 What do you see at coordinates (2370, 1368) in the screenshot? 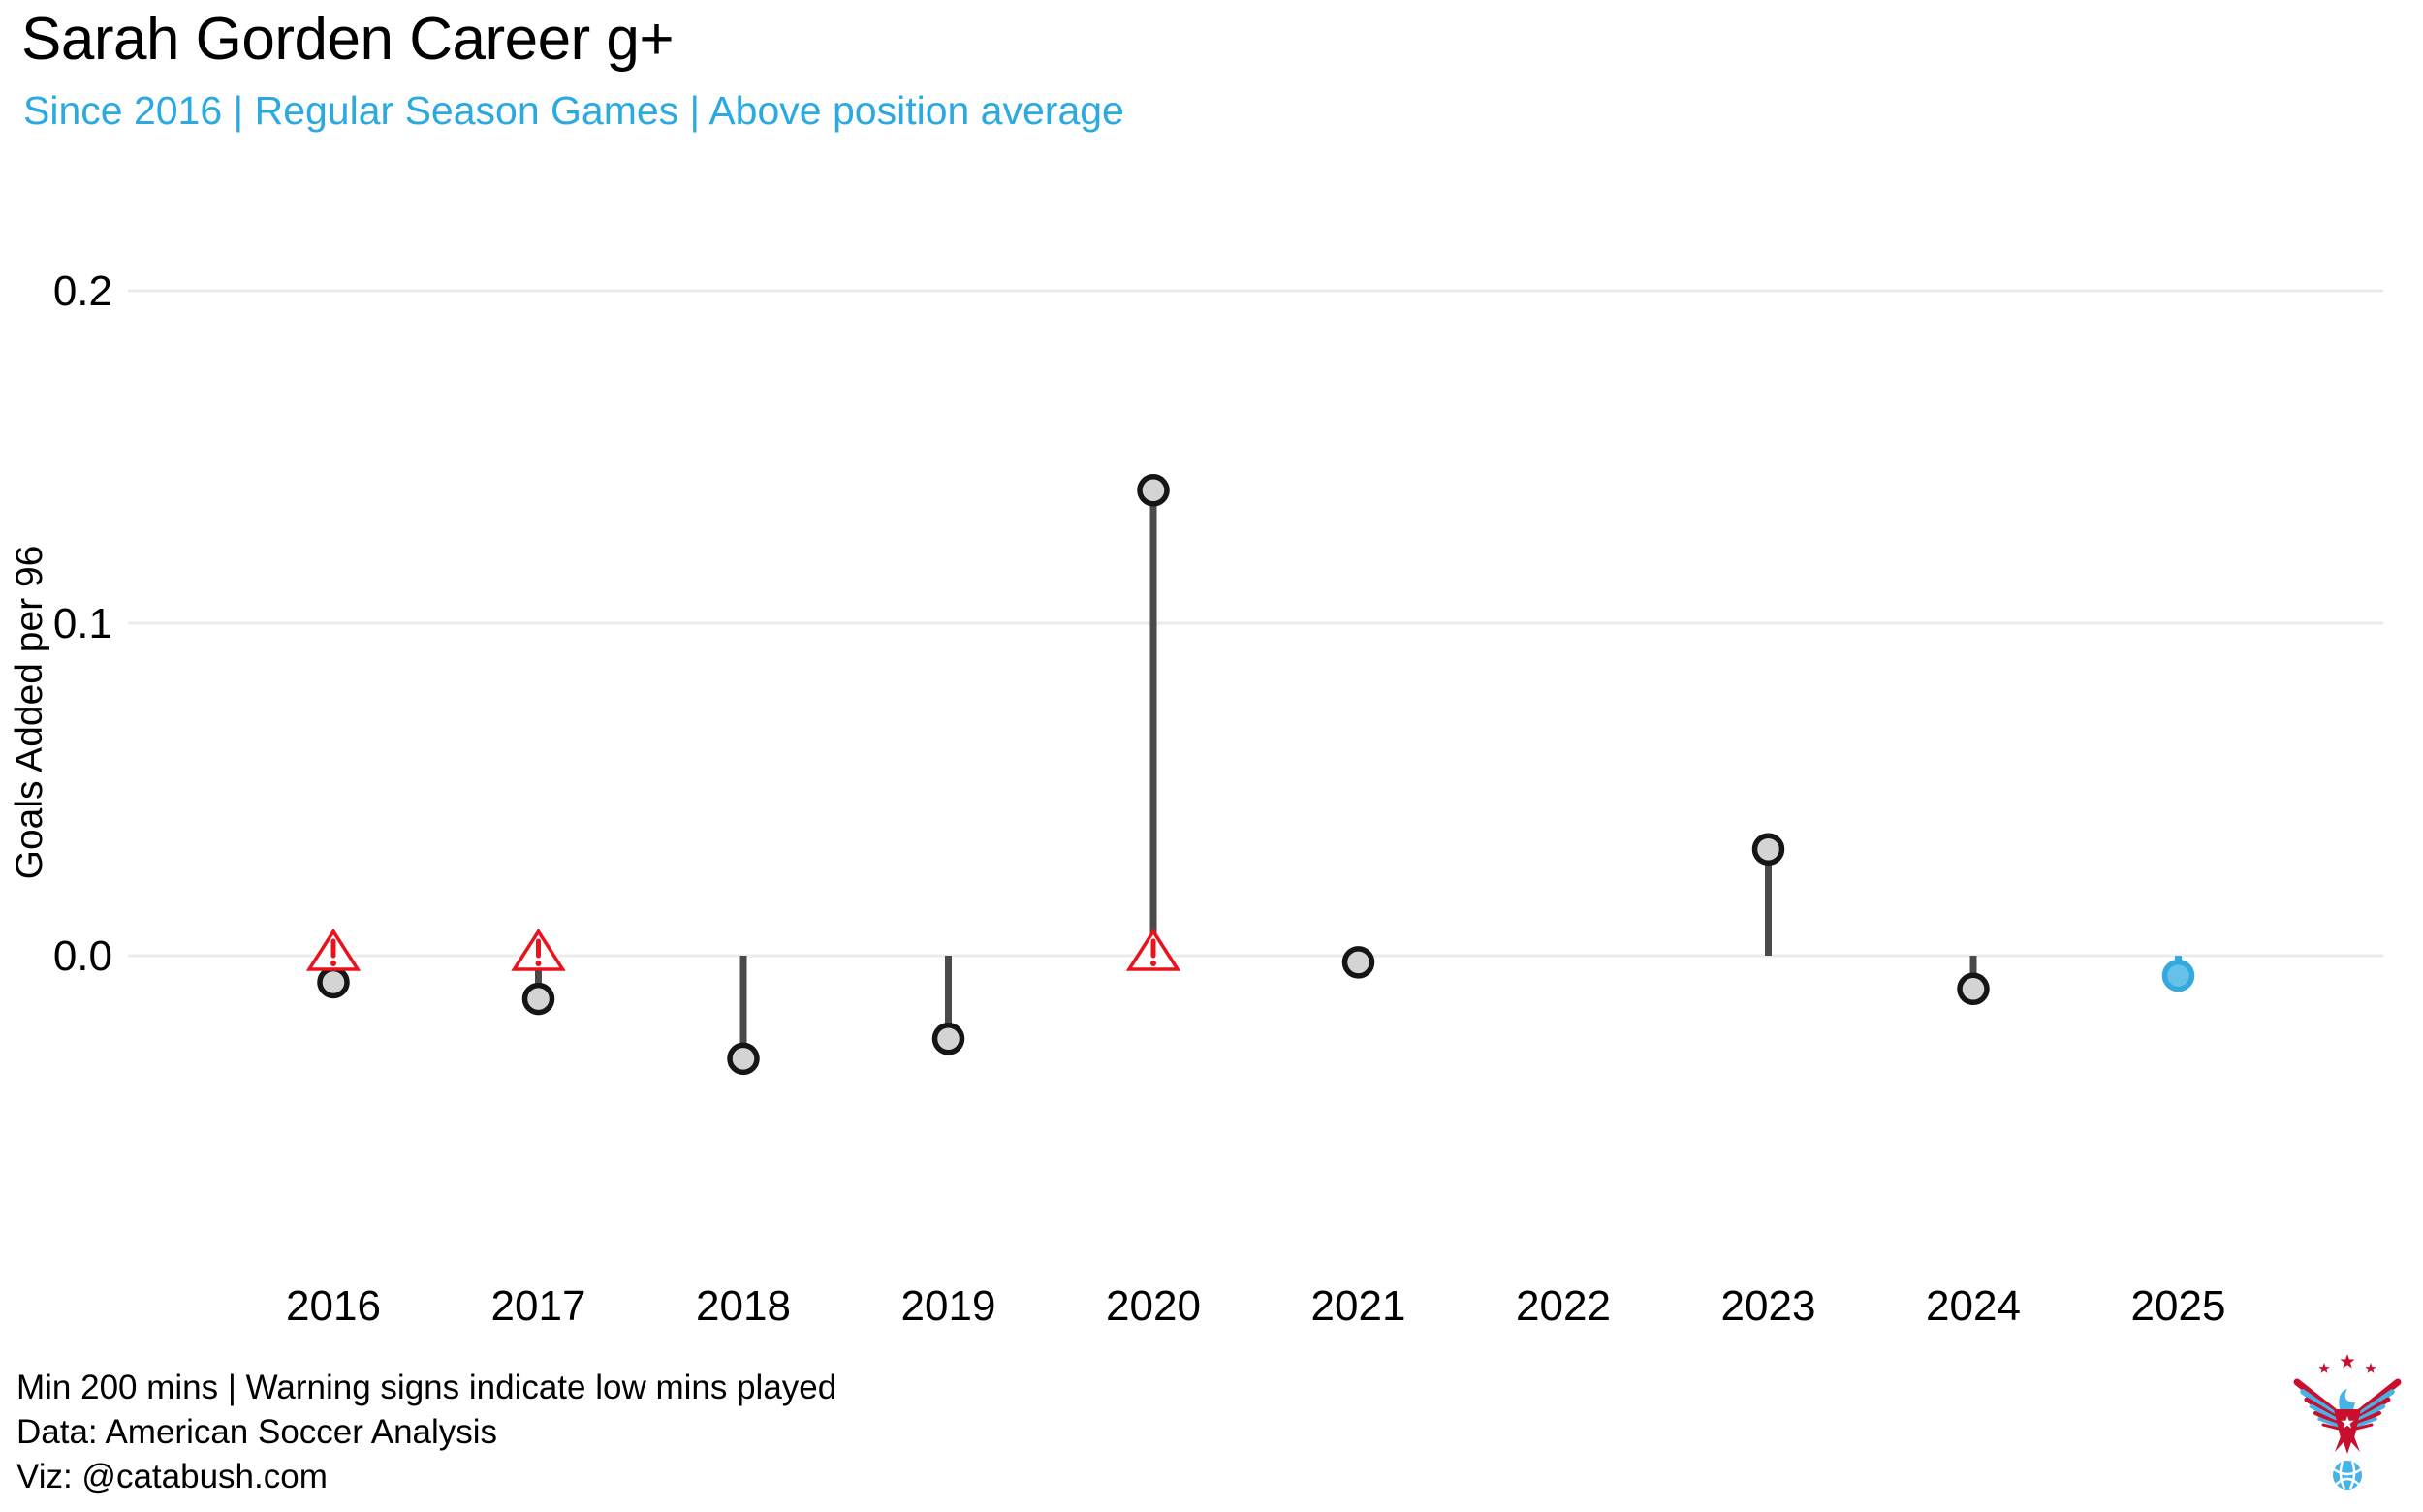
I see `logo-star-right` at bounding box center [2370, 1368].